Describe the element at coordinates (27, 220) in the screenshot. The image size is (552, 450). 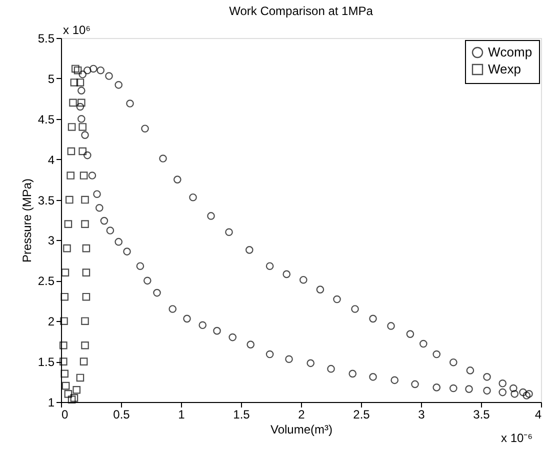
I see `y-axis-title: Pressure (MPa)` at that location.